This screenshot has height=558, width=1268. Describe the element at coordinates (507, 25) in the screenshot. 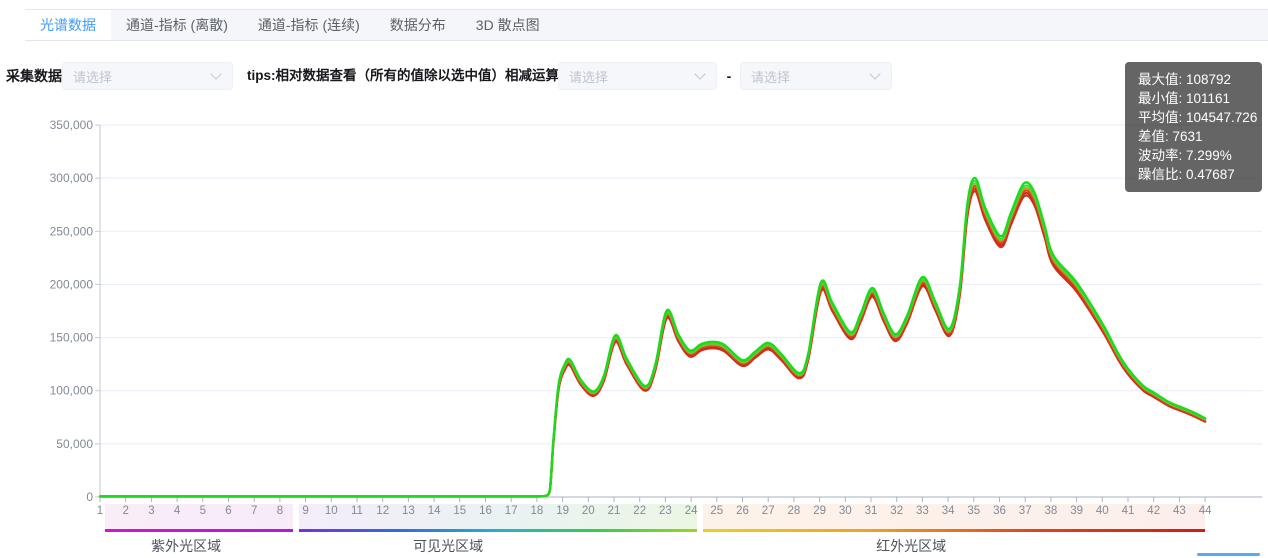

I see `tab-5: 3D 散点图` at that location.